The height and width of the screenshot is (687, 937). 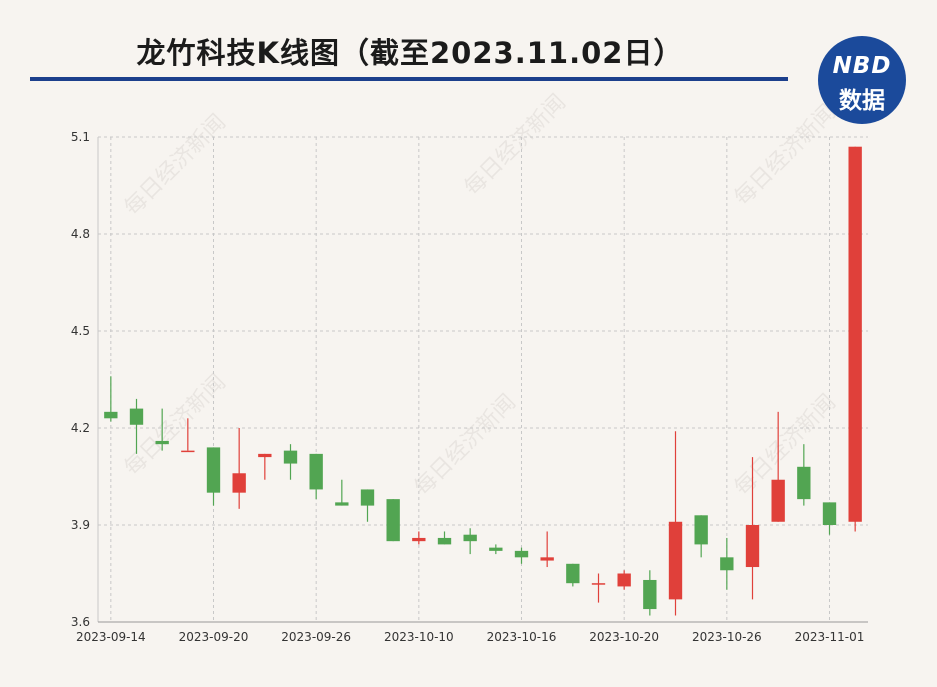 I want to click on chart-title: 龙竹科技K线图（截至2023.11.02日）, so click(x=410, y=53).